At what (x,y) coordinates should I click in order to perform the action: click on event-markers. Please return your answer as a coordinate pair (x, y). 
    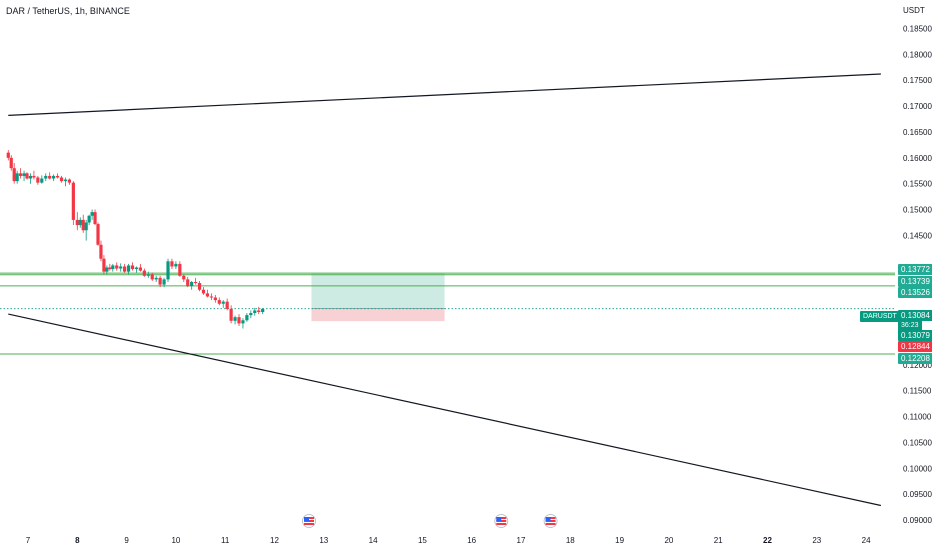
    Looking at the image, I should click on (430, 521).